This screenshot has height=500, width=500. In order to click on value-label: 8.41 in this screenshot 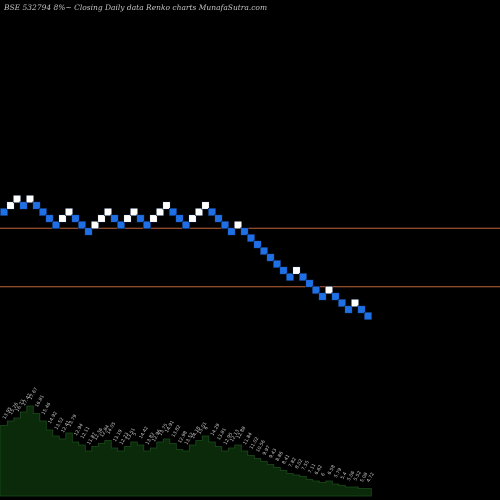, I will do `click(286, 460)`.